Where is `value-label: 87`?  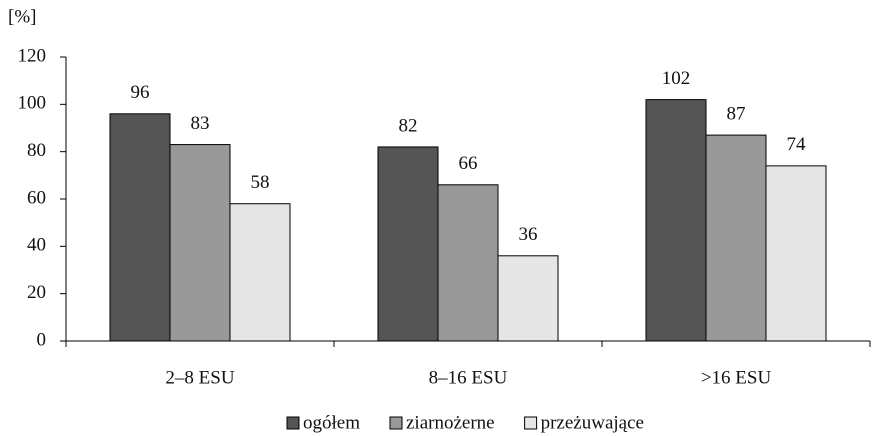 value-label: 87 is located at coordinates (736, 113).